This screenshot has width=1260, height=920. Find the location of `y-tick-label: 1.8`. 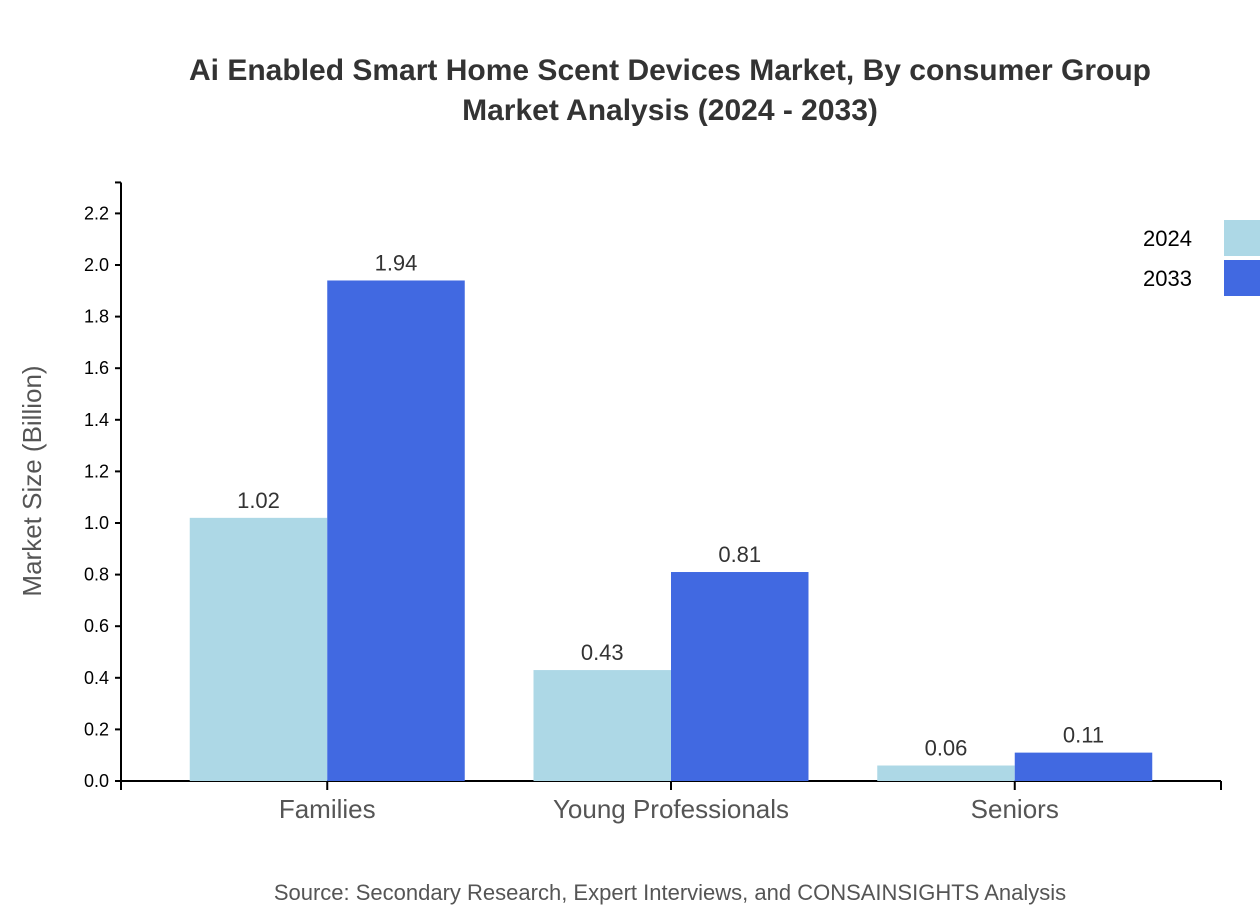

y-tick-label: 1.8 is located at coordinates (96, 317).